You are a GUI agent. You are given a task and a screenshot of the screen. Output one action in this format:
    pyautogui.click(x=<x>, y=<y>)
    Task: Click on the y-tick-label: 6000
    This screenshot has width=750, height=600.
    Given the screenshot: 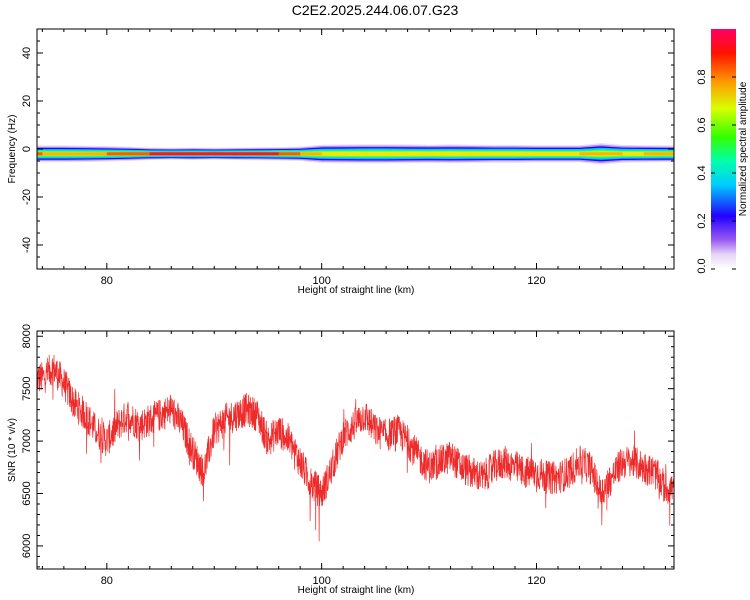 What is the action you would take?
    pyautogui.click(x=27, y=546)
    